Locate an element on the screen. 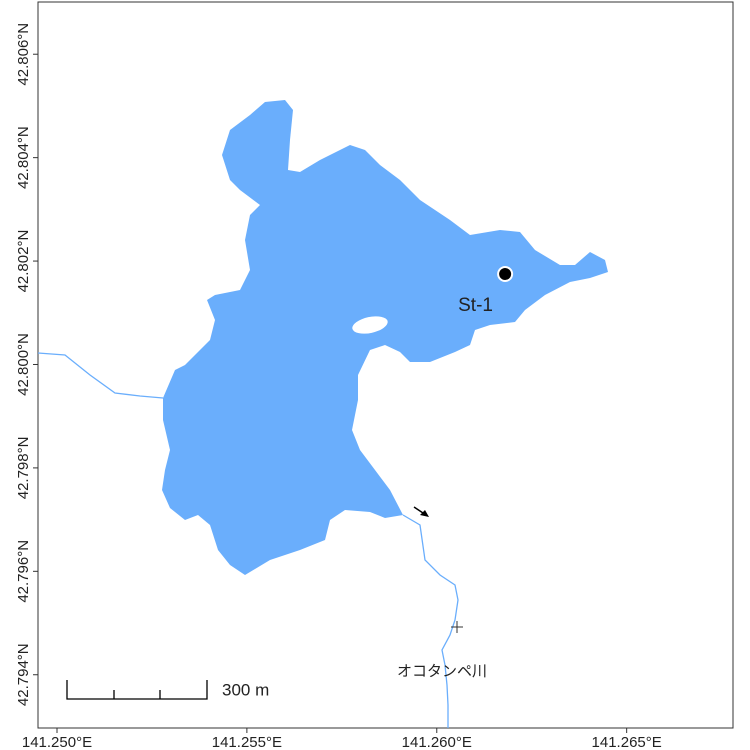  y-tick-label: 42.804°N is located at coordinates (23, 157).